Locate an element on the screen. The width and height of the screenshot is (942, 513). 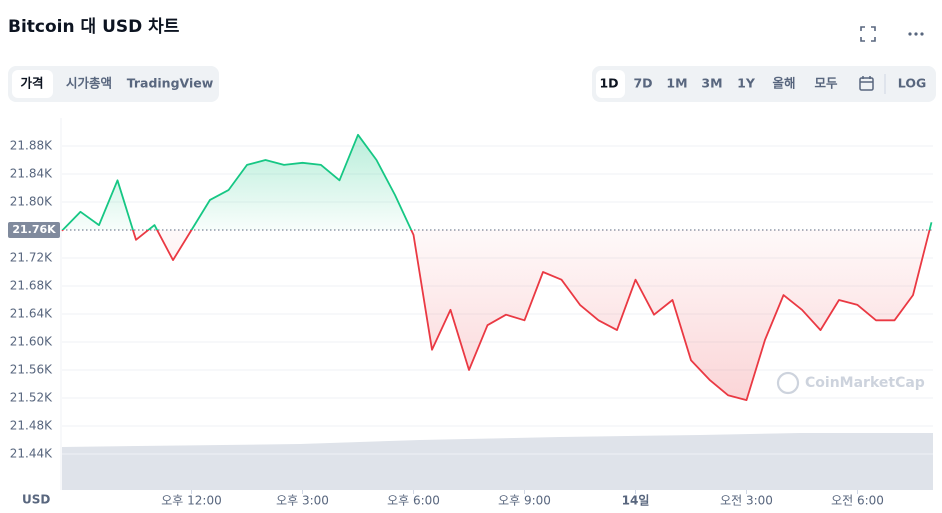
range-button: 1M is located at coordinates (676, 83).